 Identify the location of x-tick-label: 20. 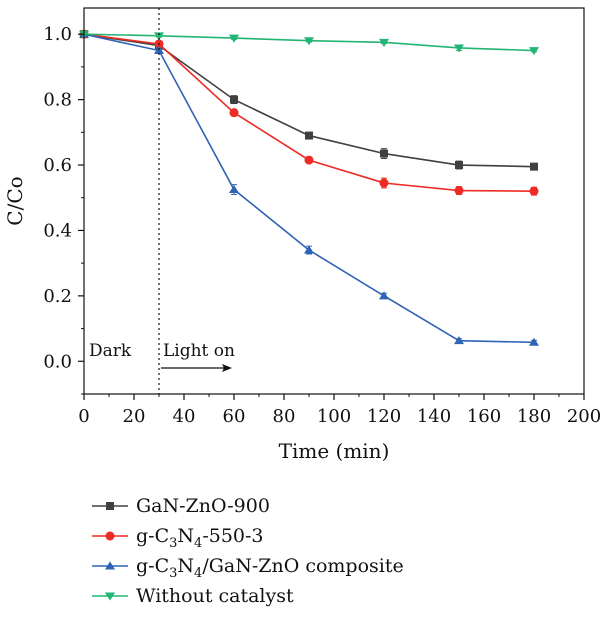
(134, 416).